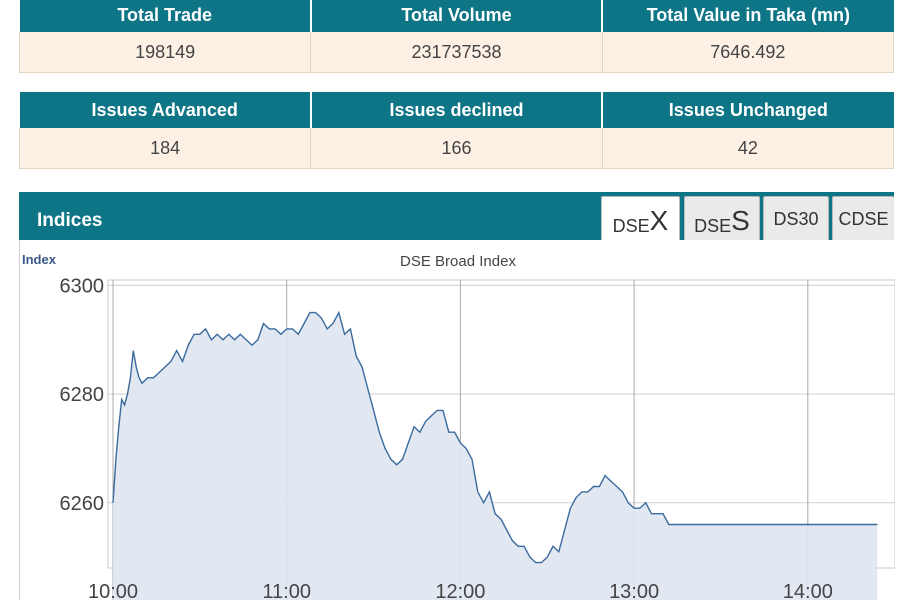 The height and width of the screenshot is (605, 900). What do you see at coordinates (113, 590) in the screenshot?
I see `x-tick-label: 10:00` at bounding box center [113, 590].